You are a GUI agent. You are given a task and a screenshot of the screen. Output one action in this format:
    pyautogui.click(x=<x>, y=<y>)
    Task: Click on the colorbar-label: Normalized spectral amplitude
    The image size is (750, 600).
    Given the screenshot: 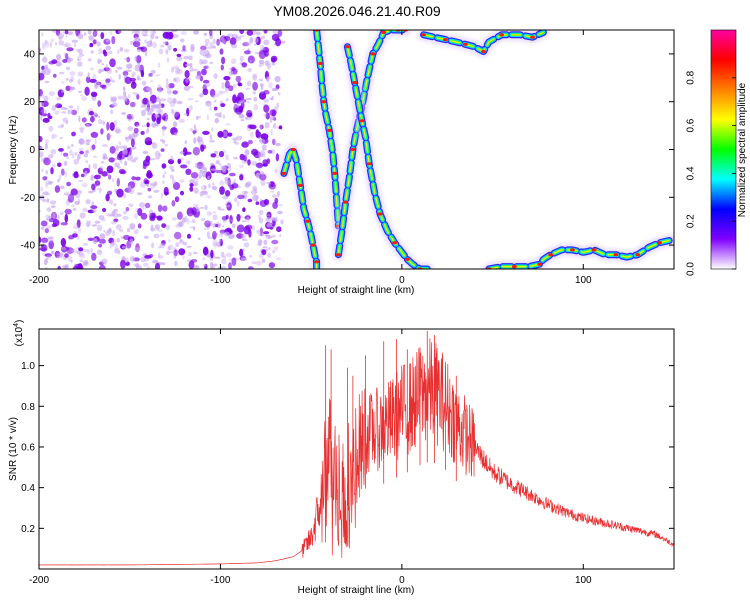 What is the action you would take?
    pyautogui.click(x=742, y=149)
    